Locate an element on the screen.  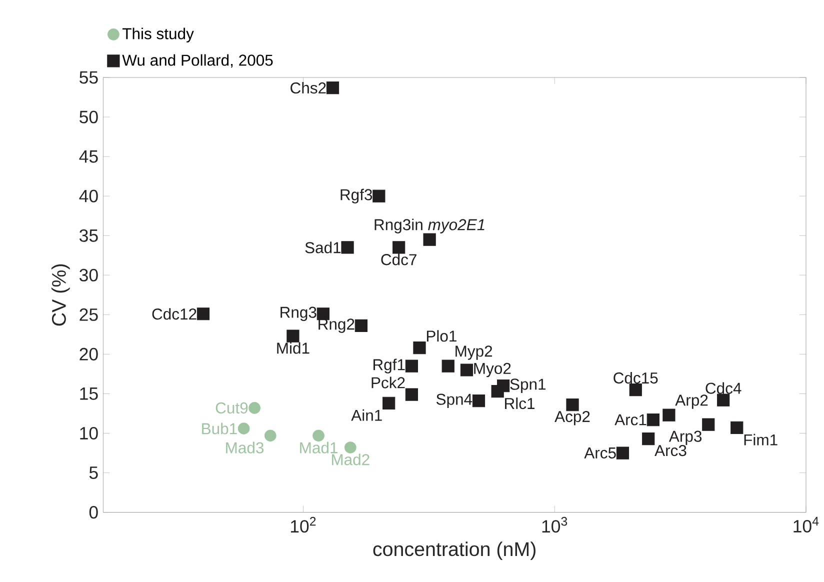
annotation: Cdc4 is located at coordinates (724, 388).